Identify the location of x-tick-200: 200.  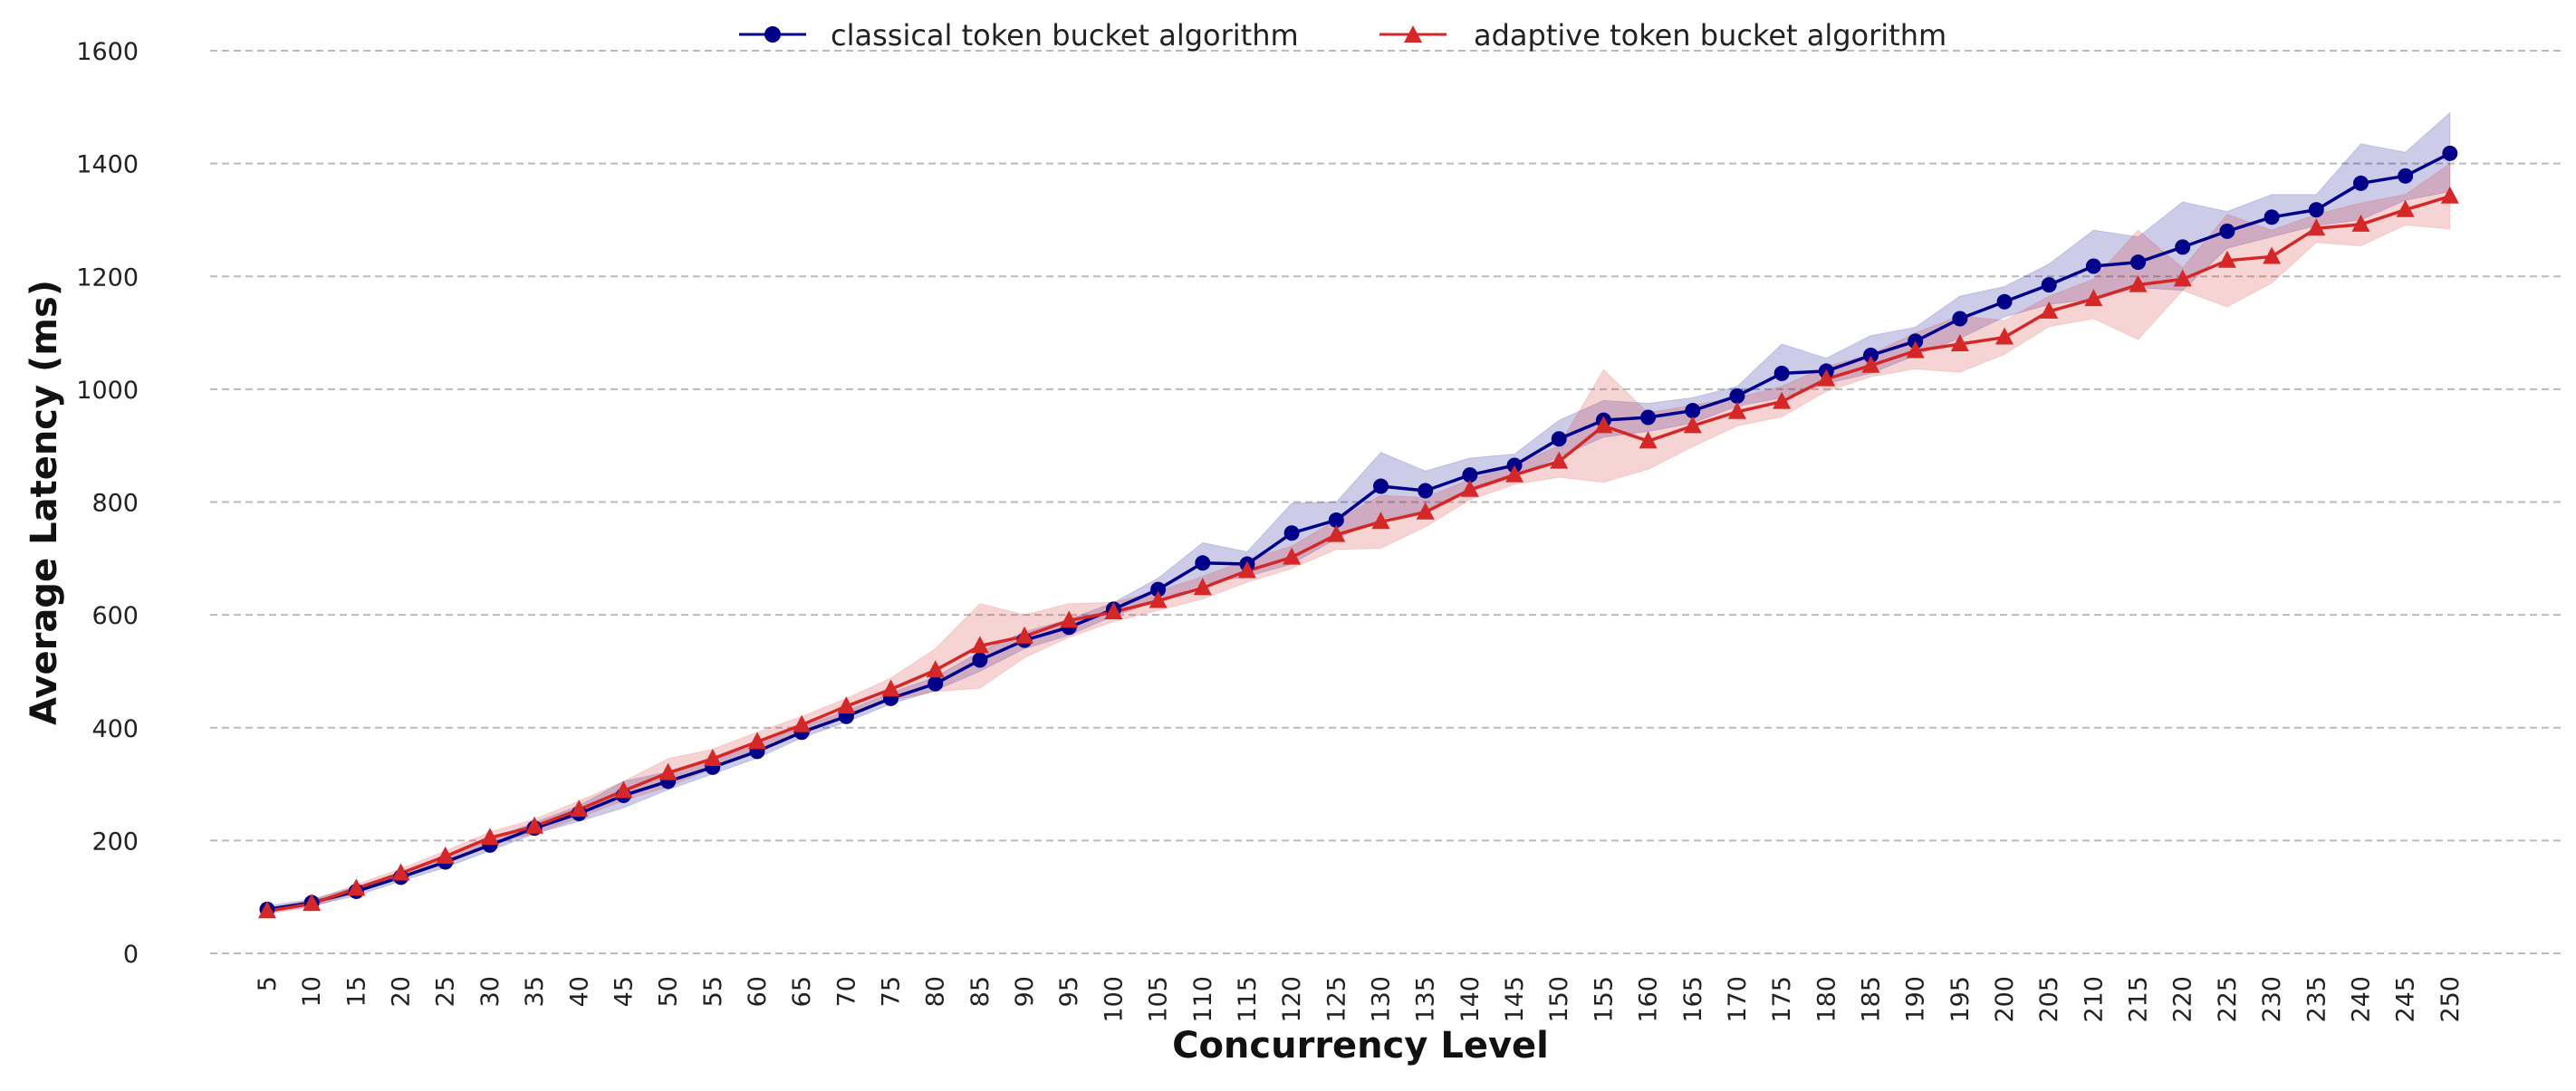
(2005, 1000).